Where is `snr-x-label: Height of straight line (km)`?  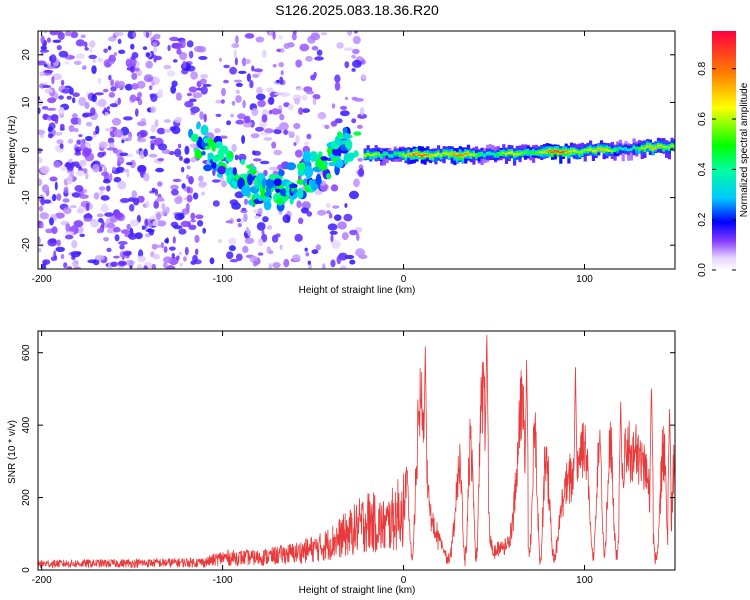 snr-x-label: Height of straight line (km) is located at coordinates (357, 590).